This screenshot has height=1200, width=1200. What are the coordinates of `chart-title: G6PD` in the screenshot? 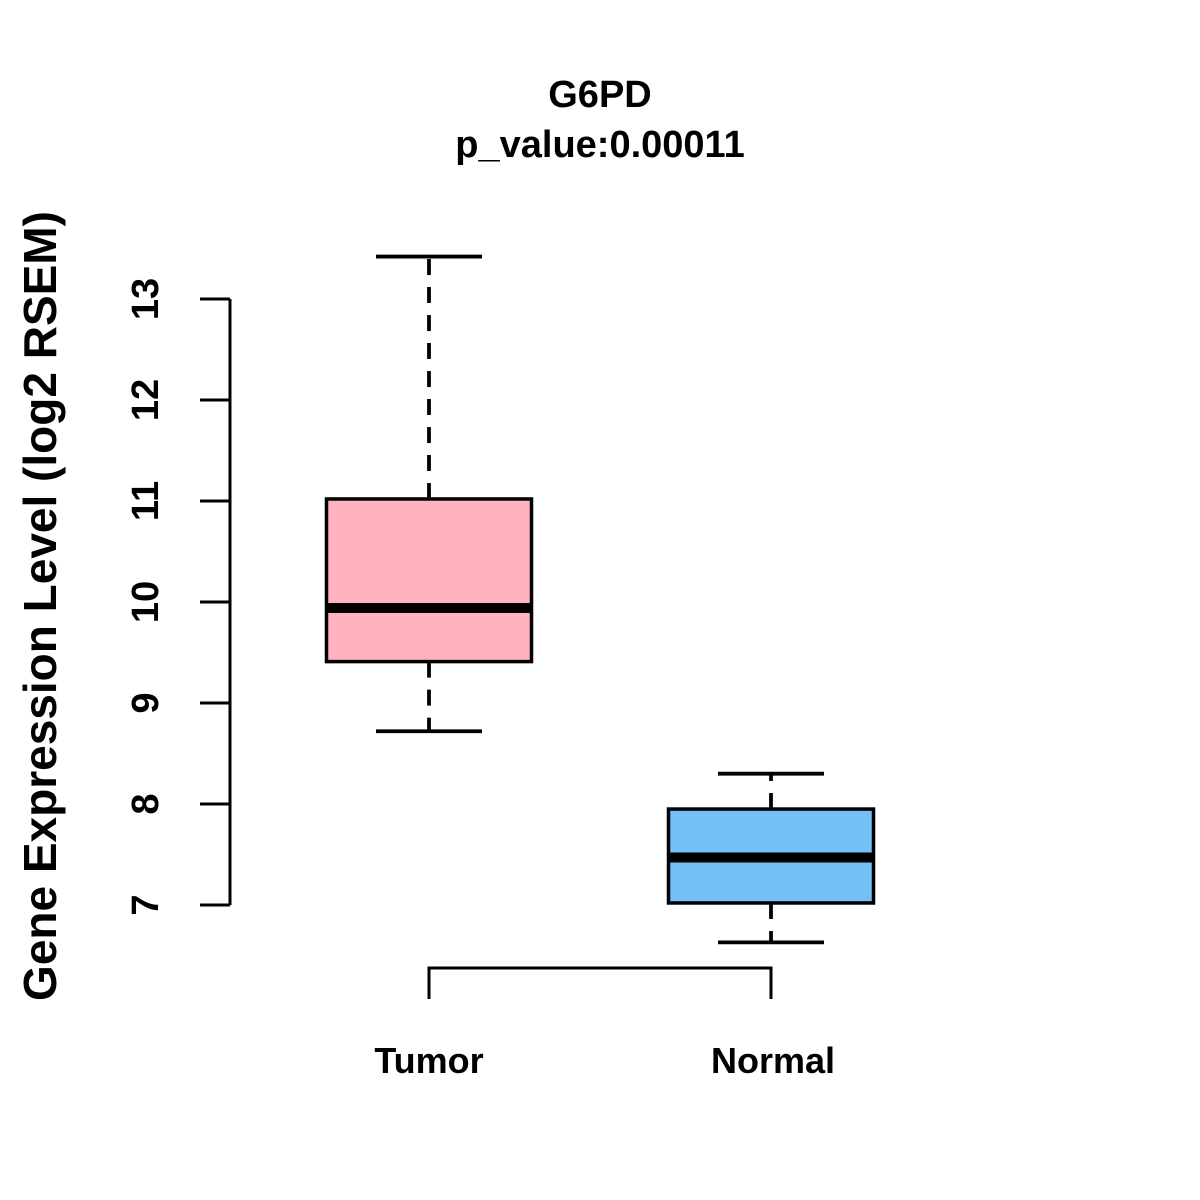 It's located at (600, 95).